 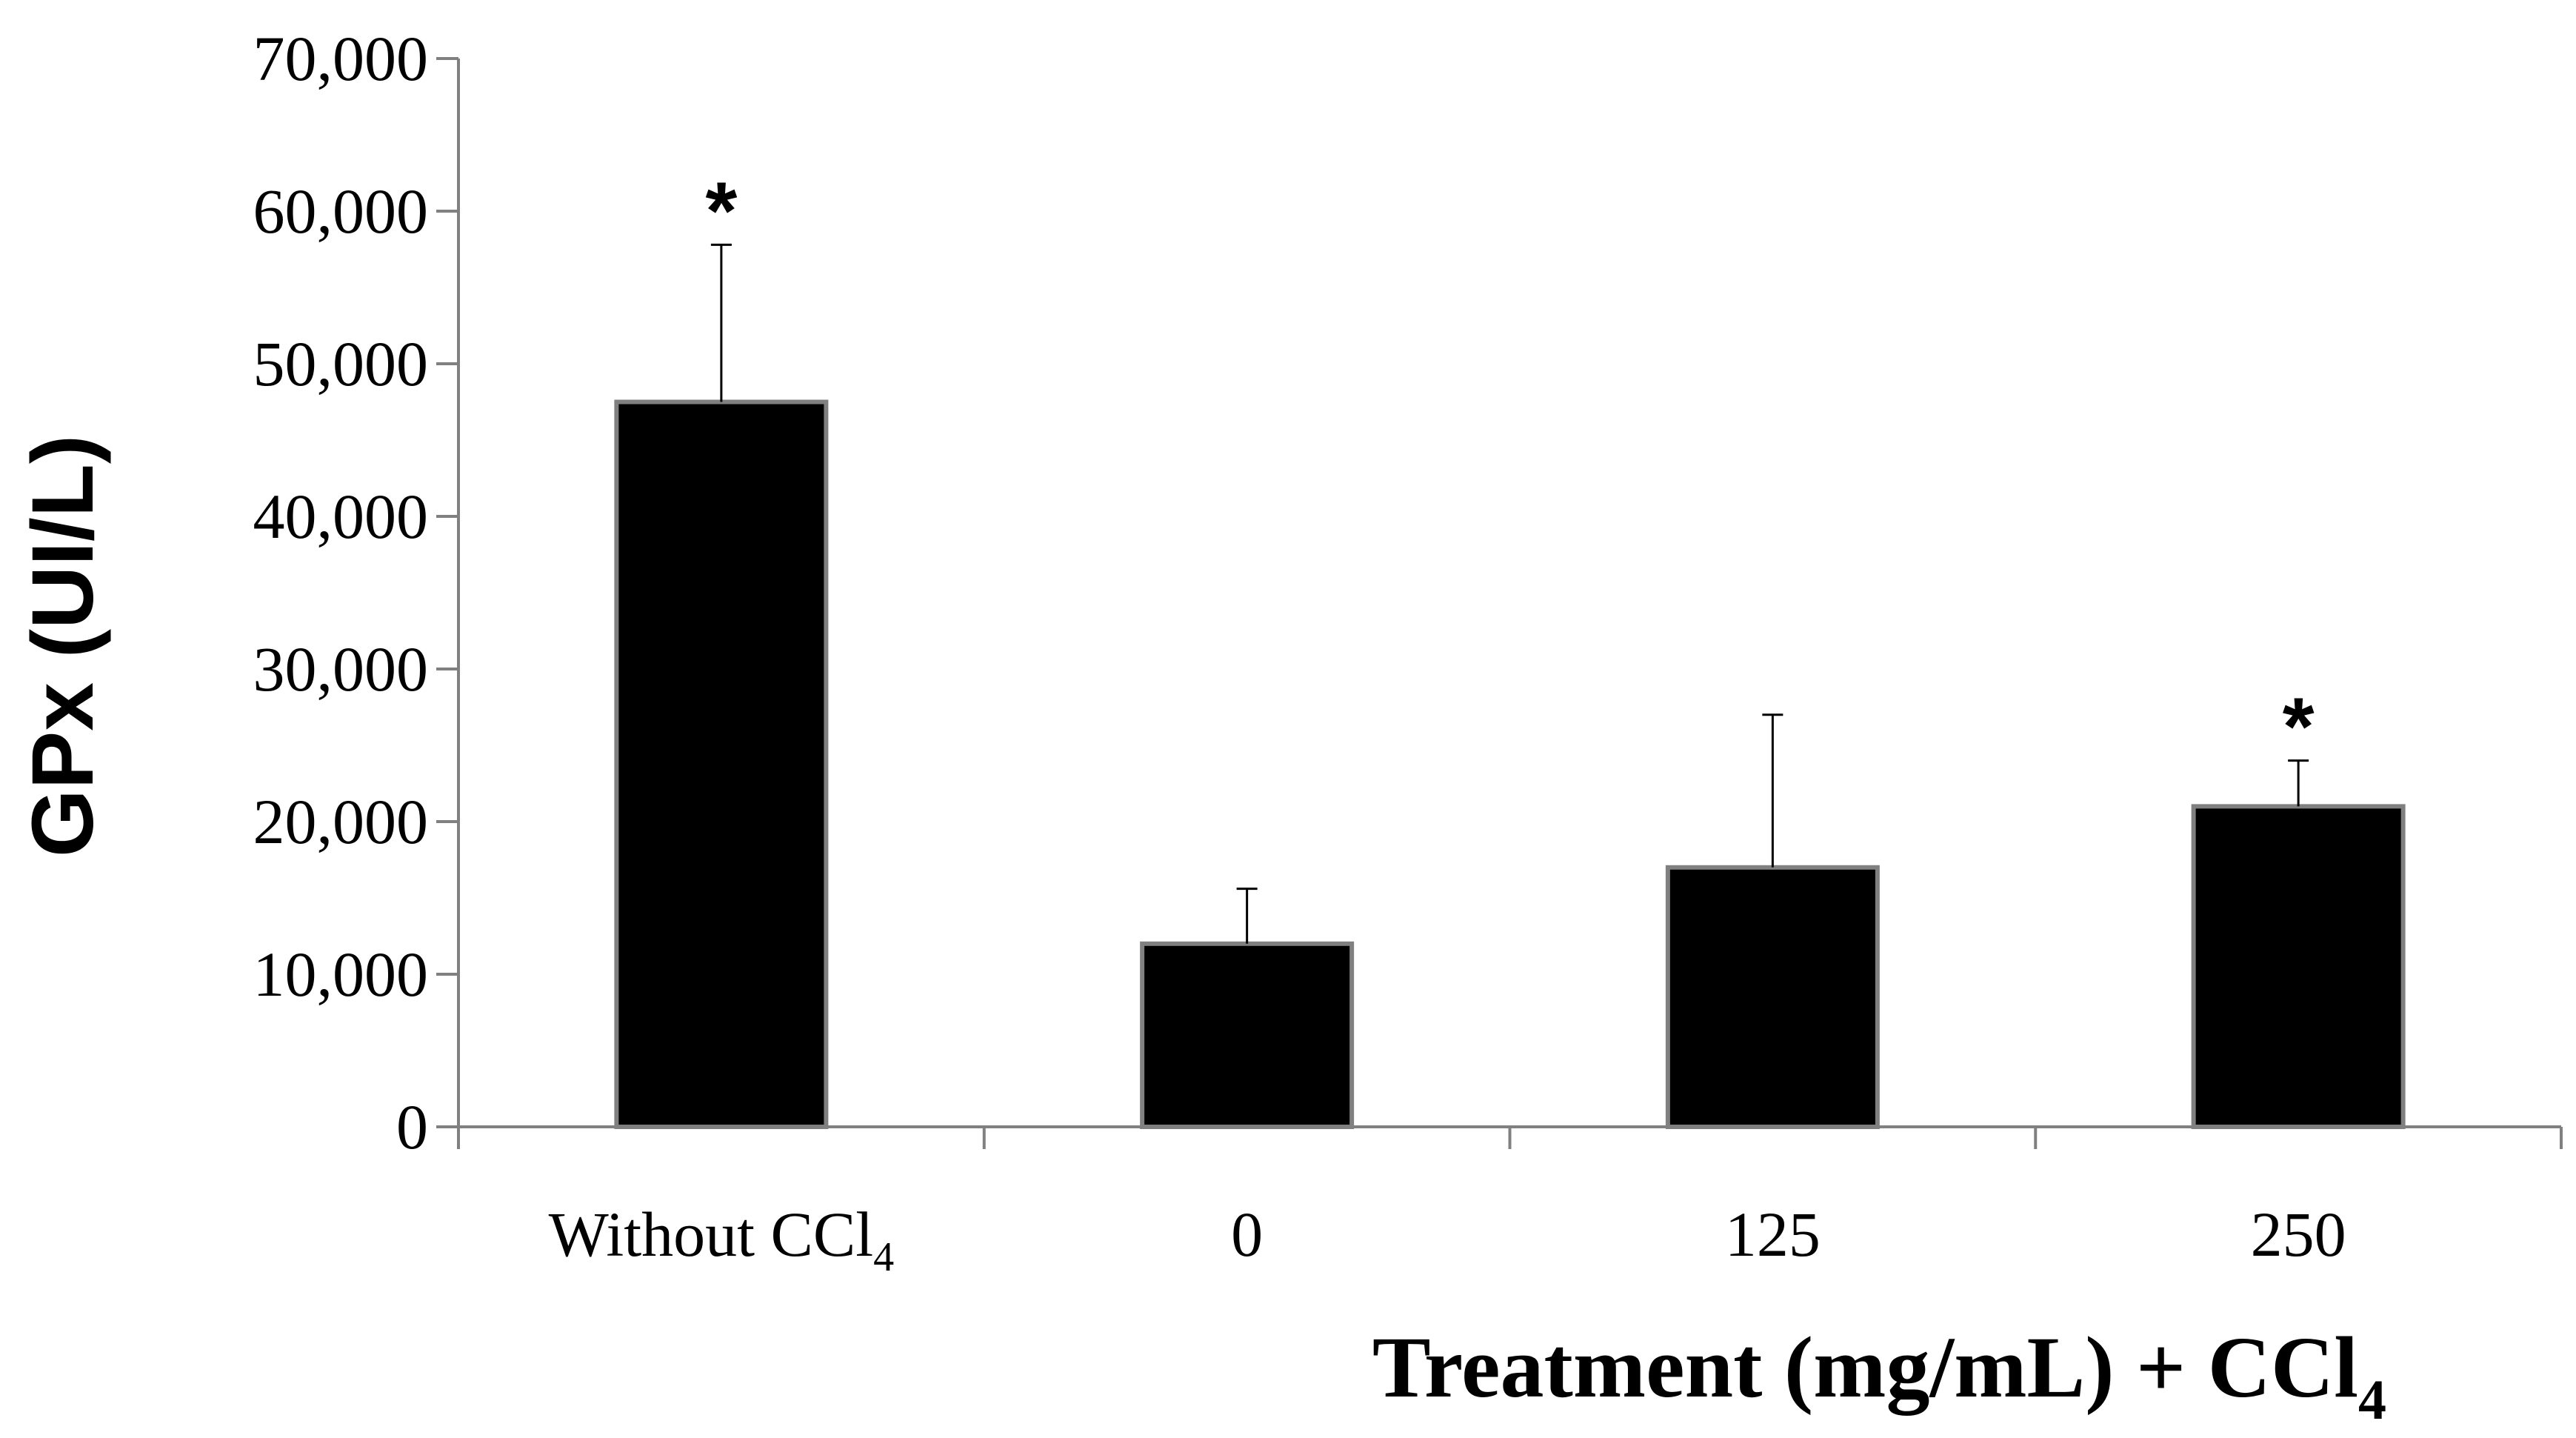 I want to click on x-tick-label-text: 250, so click(x=2298, y=1234).